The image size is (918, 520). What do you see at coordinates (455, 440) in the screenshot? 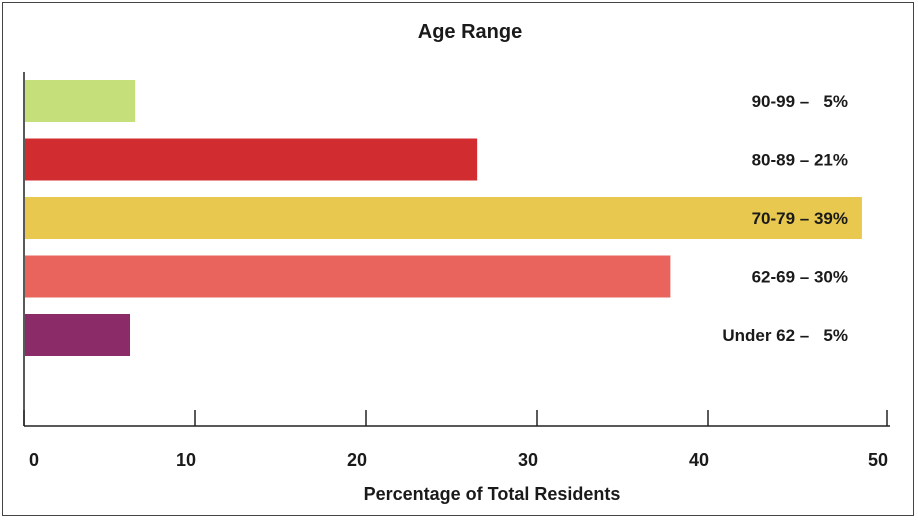
I see `x-ticks-group: 0 10 20 30 40 50` at bounding box center [455, 440].